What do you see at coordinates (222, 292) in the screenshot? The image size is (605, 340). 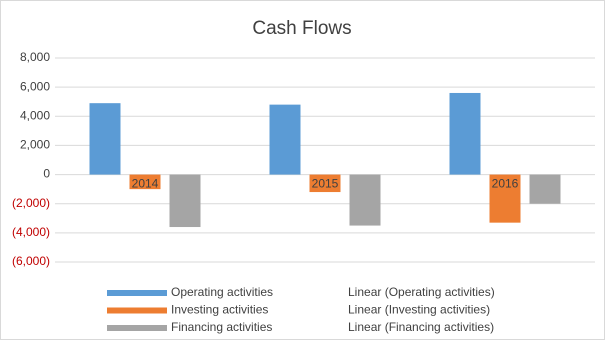 I see `legend-label: Operating activities` at bounding box center [222, 292].